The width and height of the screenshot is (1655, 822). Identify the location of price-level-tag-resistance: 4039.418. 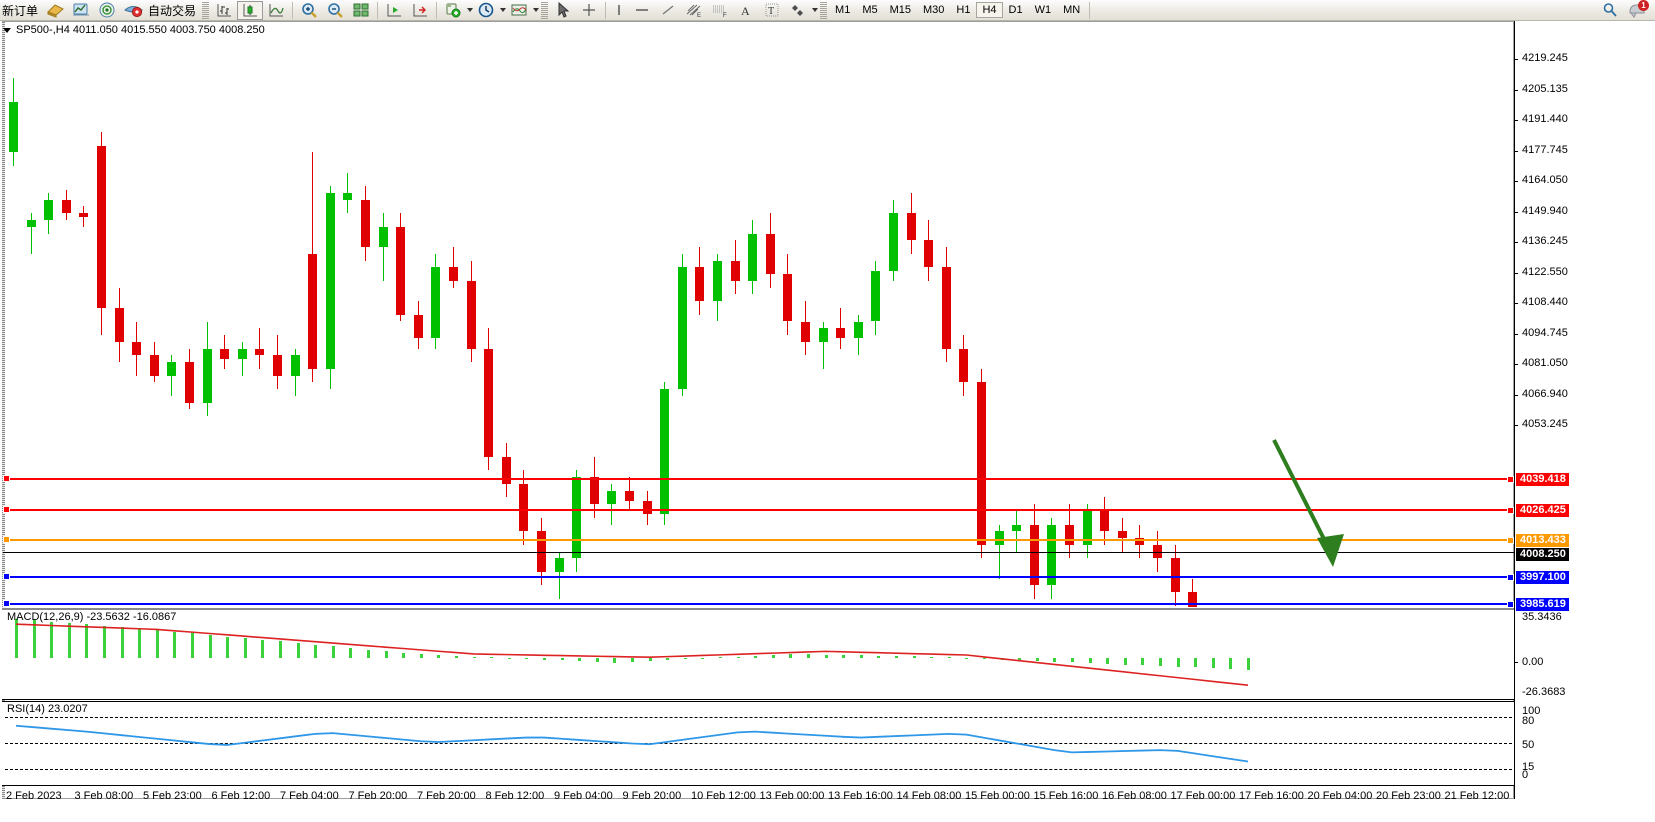
(1542, 479).